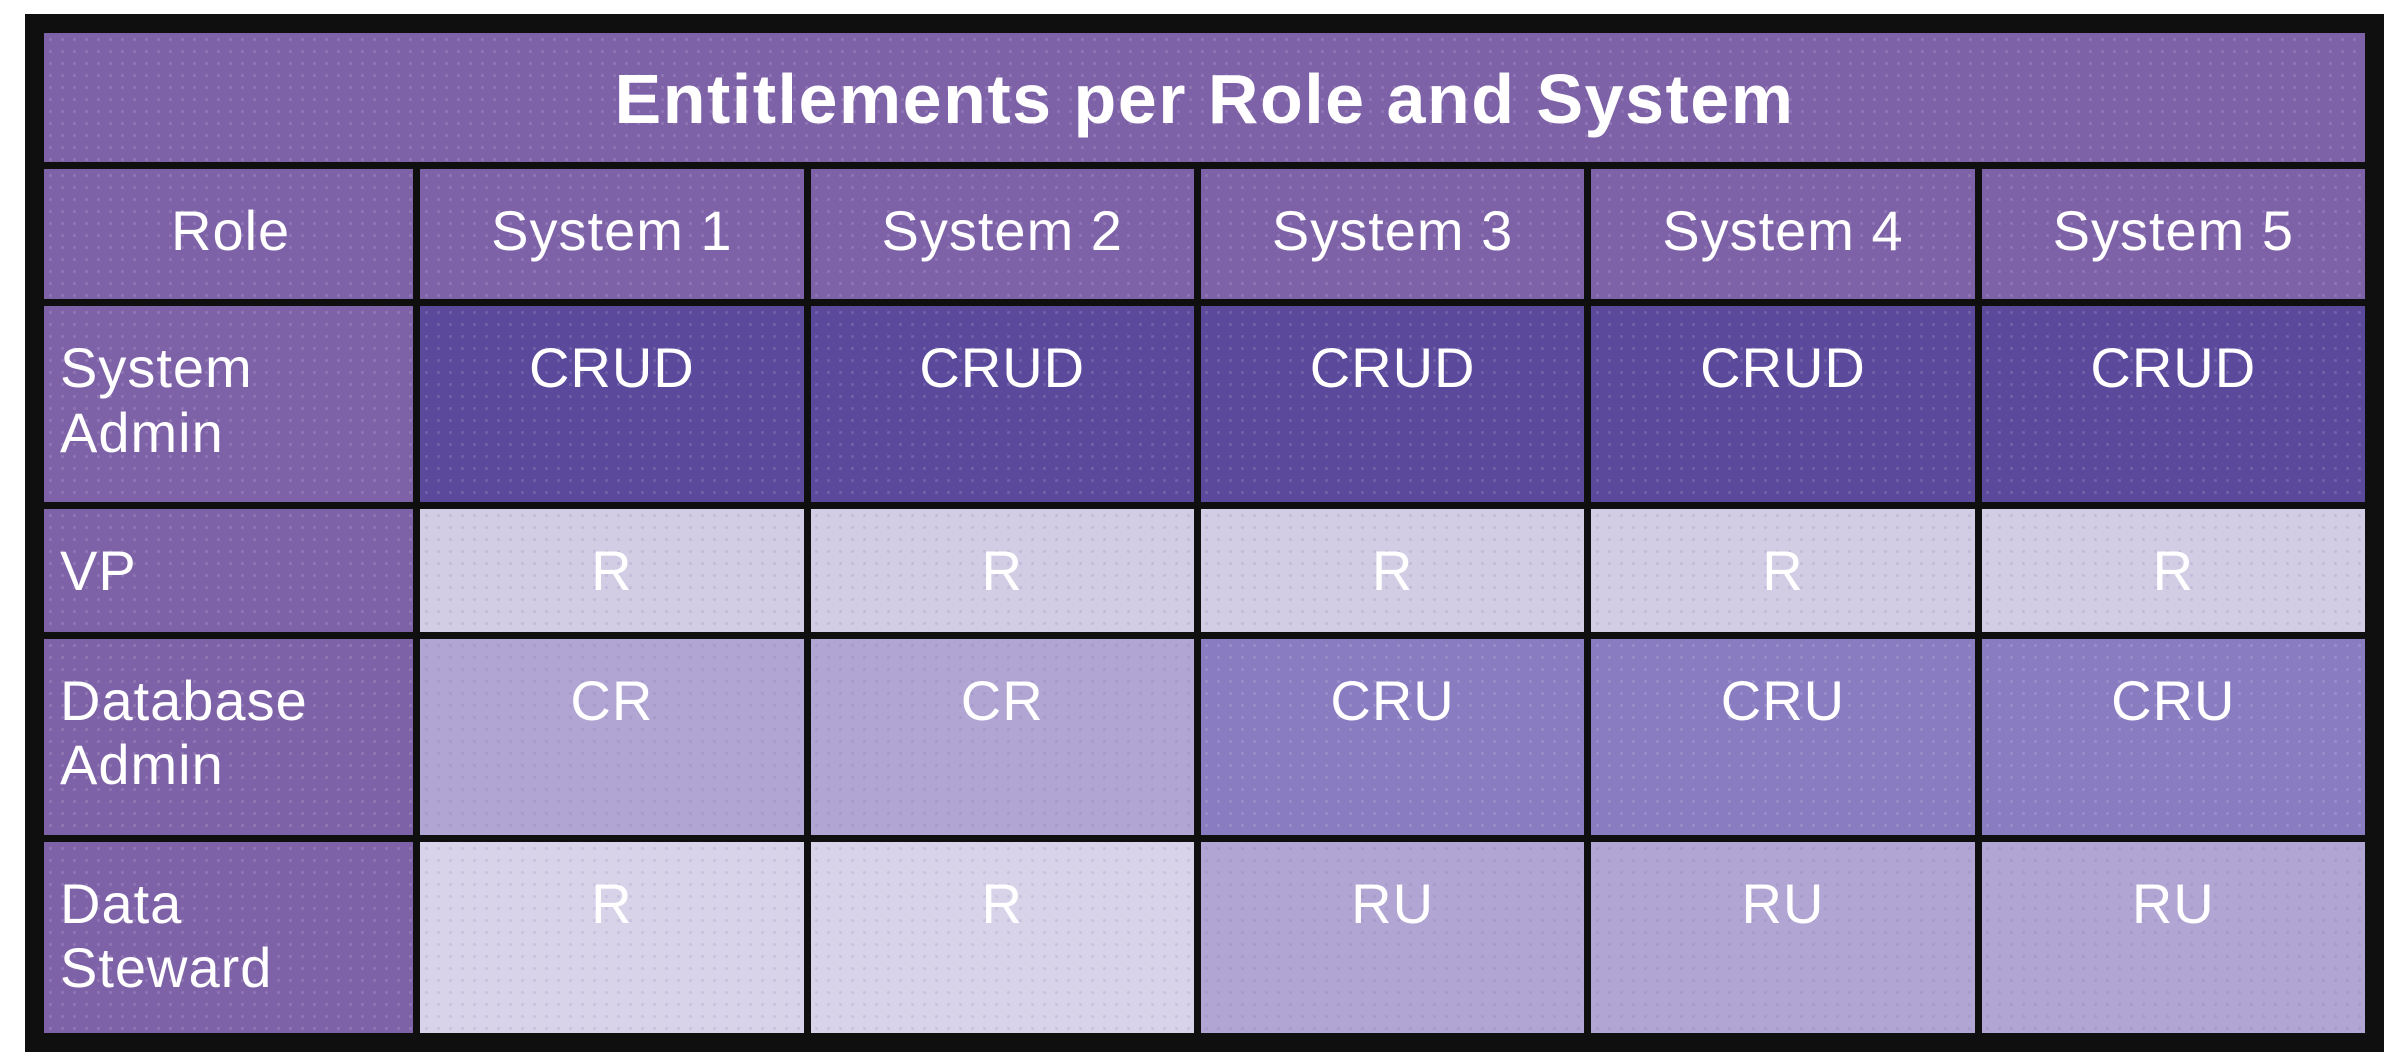 The width and height of the screenshot is (2392, 1054). I want to click on cell-system-admin-system-3: CRUD, so click(1392, 404).